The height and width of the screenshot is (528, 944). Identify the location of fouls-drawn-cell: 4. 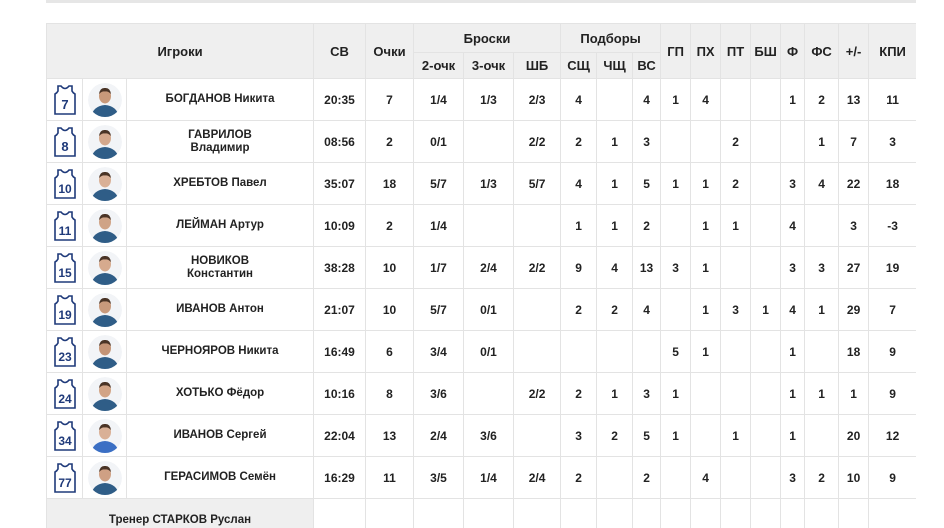
(822, 183).